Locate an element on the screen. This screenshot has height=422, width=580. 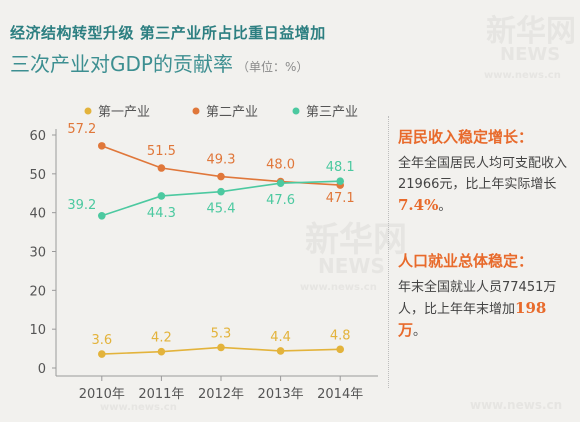
watermark-brand: NEWS is located at coordinates (530, 54).